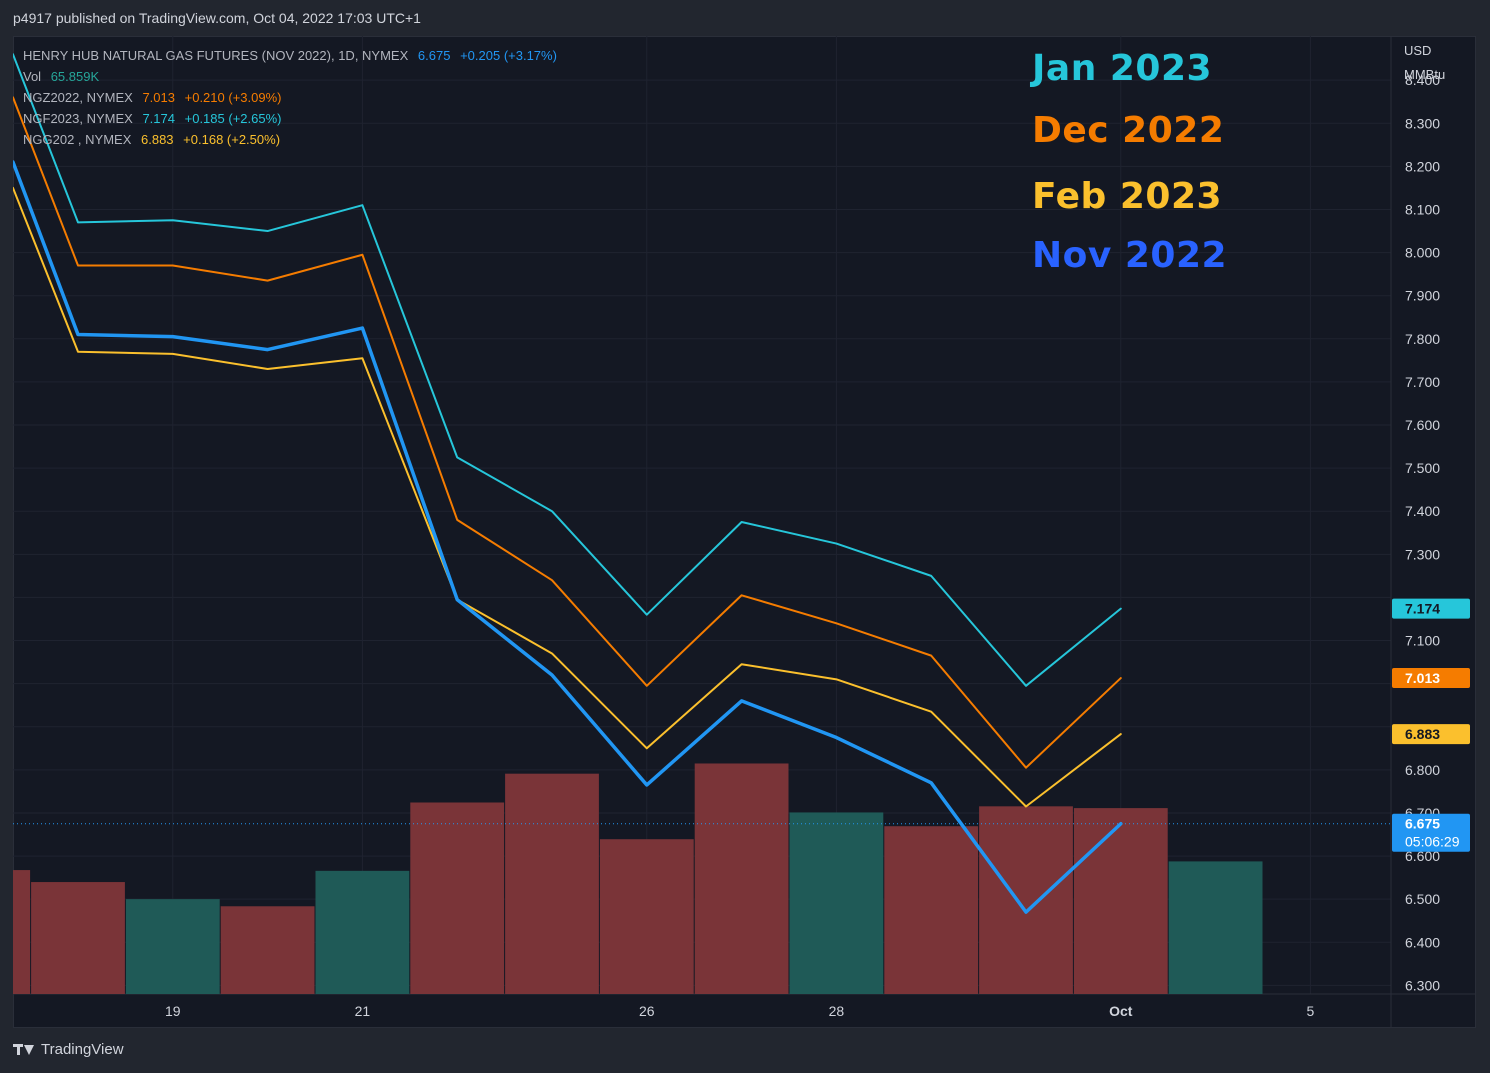  I want to click on legend-dec: NGZ2022, NYMEX 7.013 +0.210 (+3.09%), so click(290, 97).